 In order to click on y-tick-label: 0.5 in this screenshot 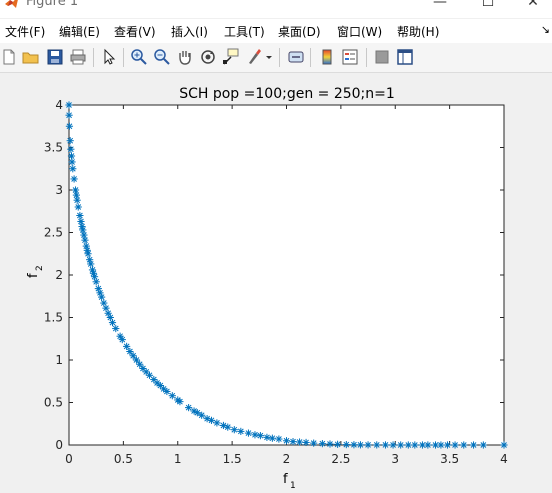, I will do `click(53, 403)`.